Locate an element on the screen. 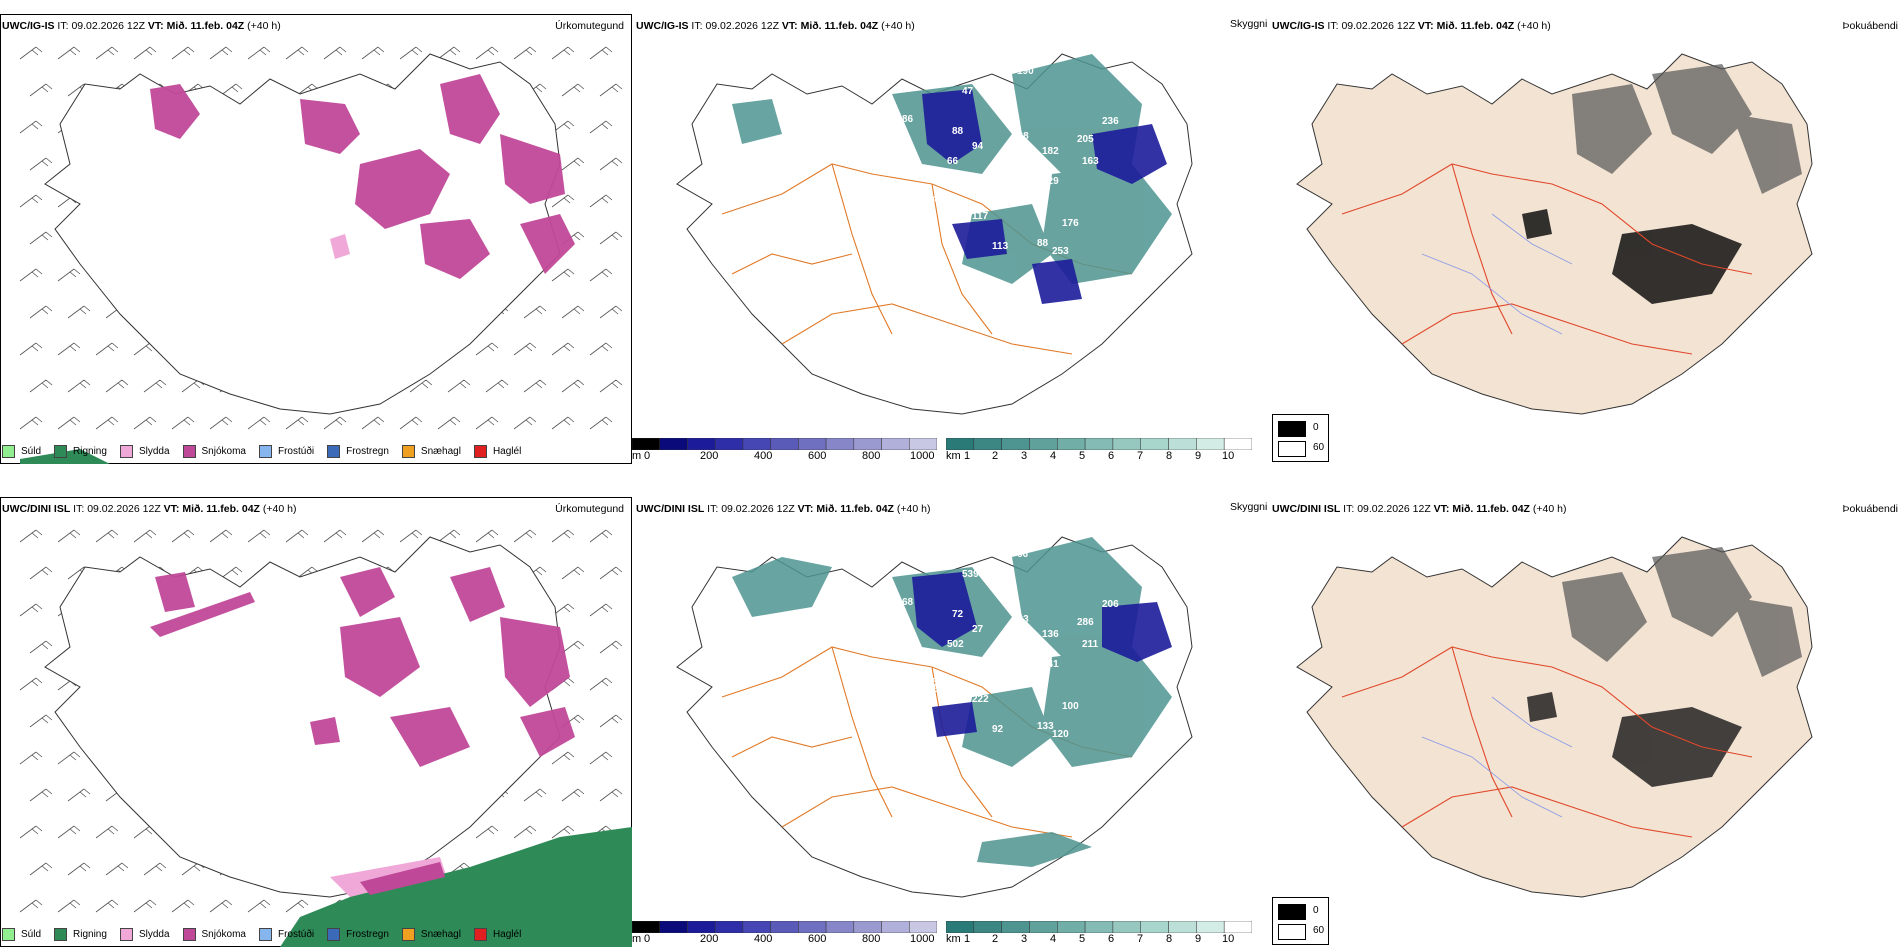 Image resolution: width=1900 pixels, height=950 pixels. legend-item: Slydda is located at coordinates (144, 934).